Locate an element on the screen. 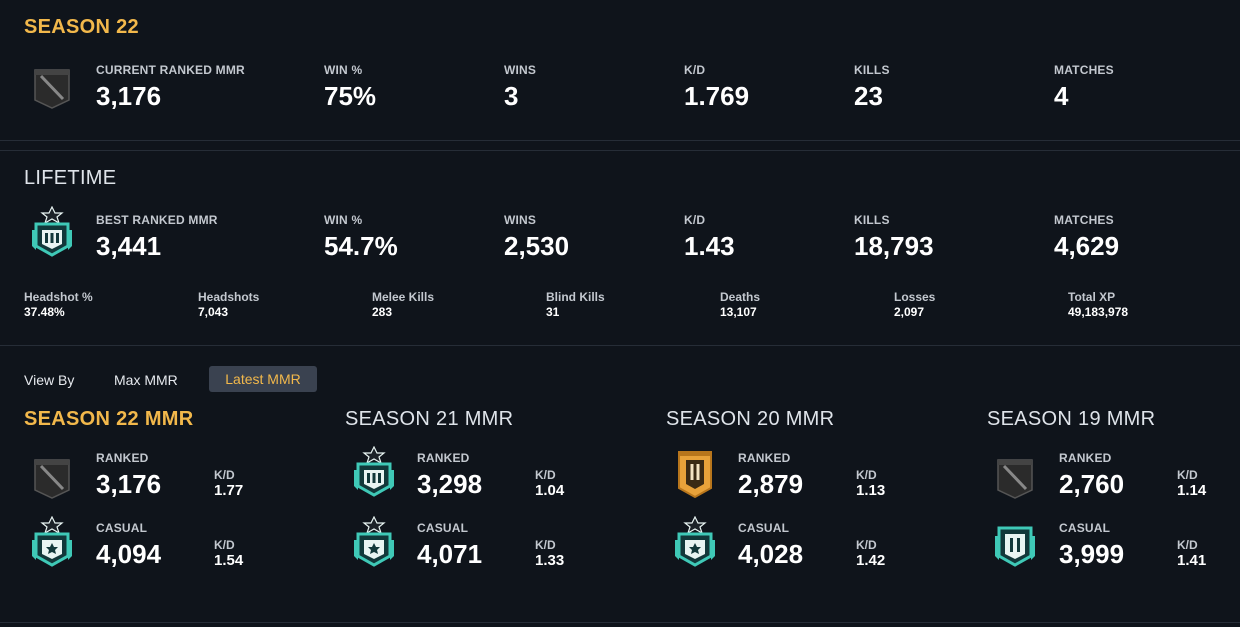 The height and width of the screenshot is (627, 1240). lifetime-wins-value: 2,530 is located at coordinates (537, 246).